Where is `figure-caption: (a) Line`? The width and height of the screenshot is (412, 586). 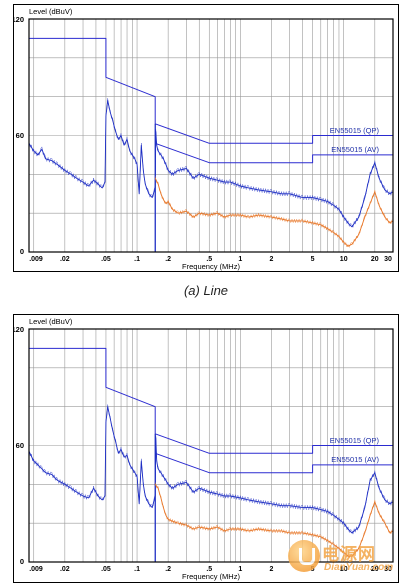
figure-caption: (a) Line is located at coordinates (206, 290).